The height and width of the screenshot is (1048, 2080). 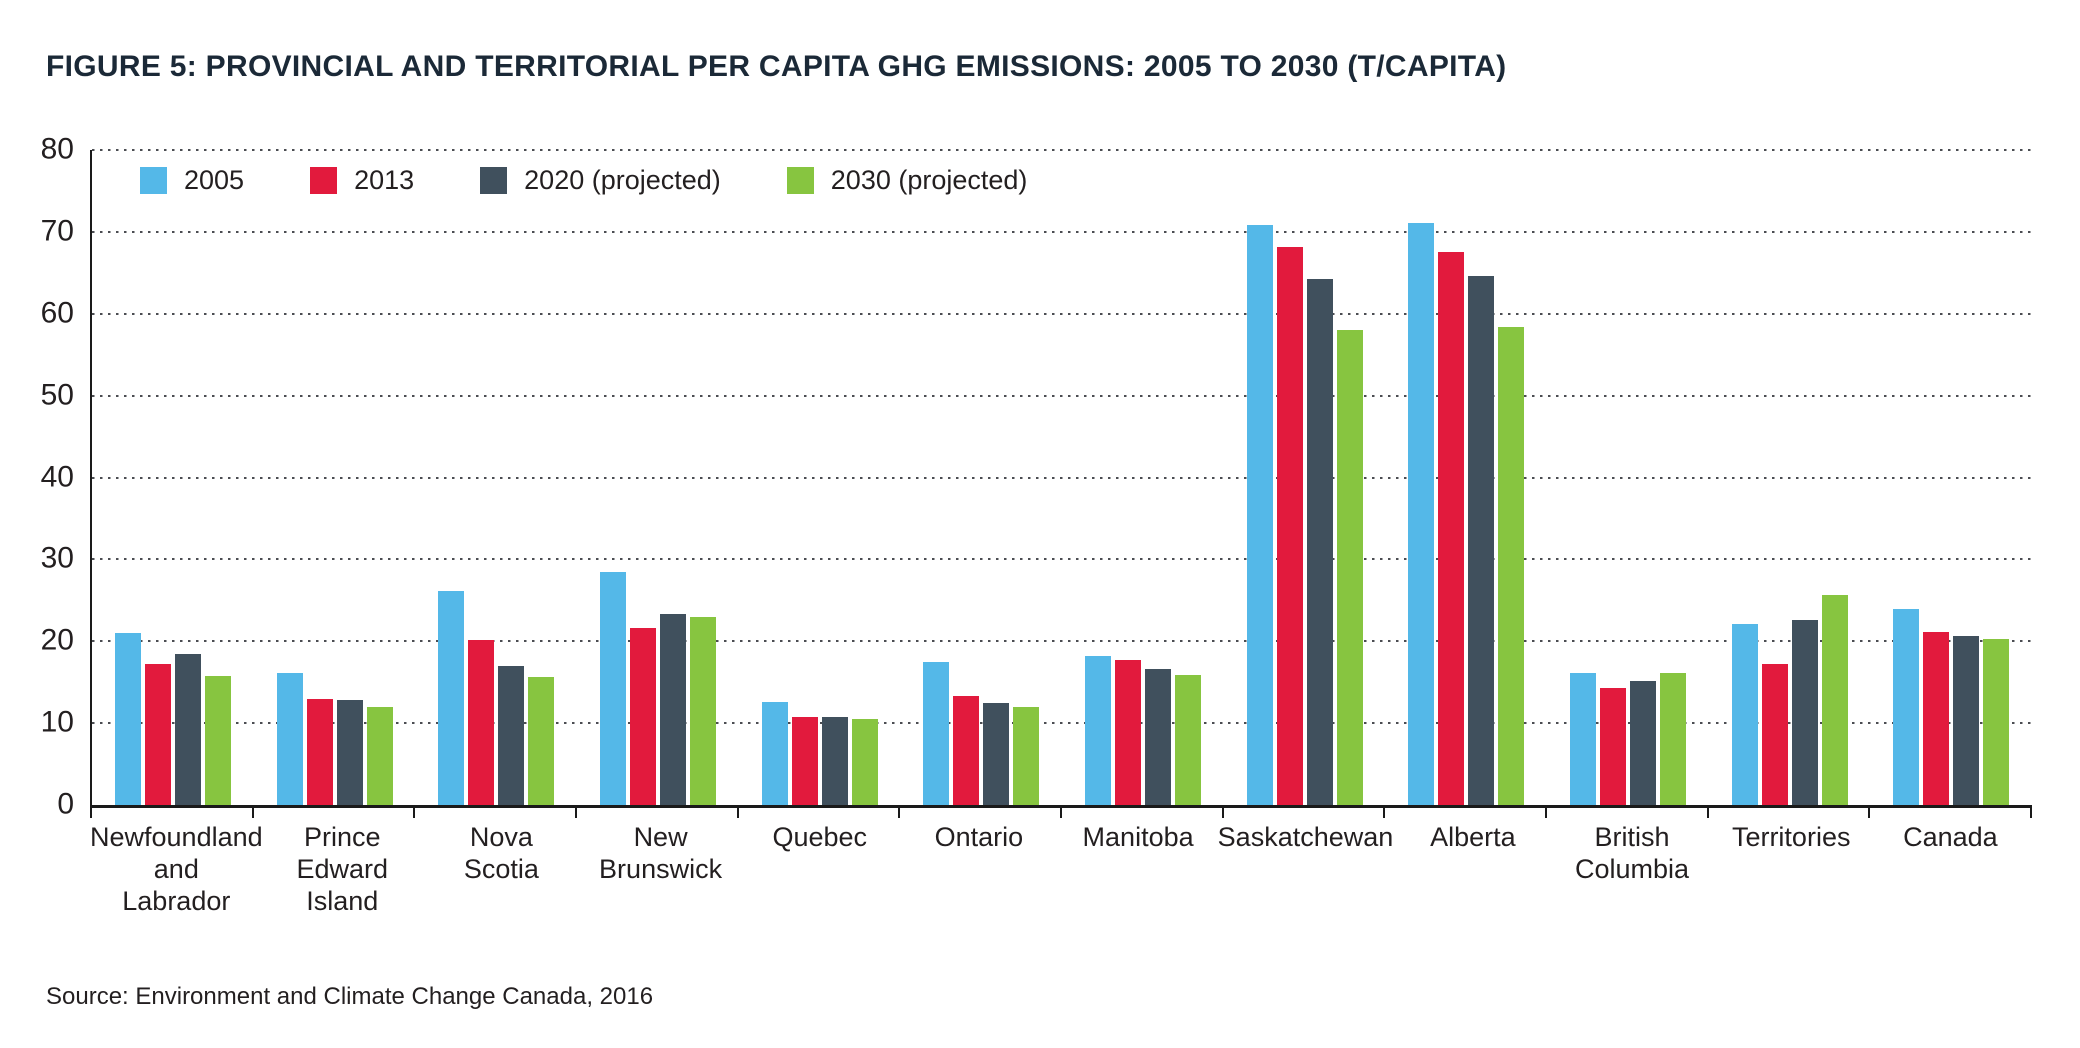 I want to click on legend-label: 2030 (projected), so click(x=929, y=180).